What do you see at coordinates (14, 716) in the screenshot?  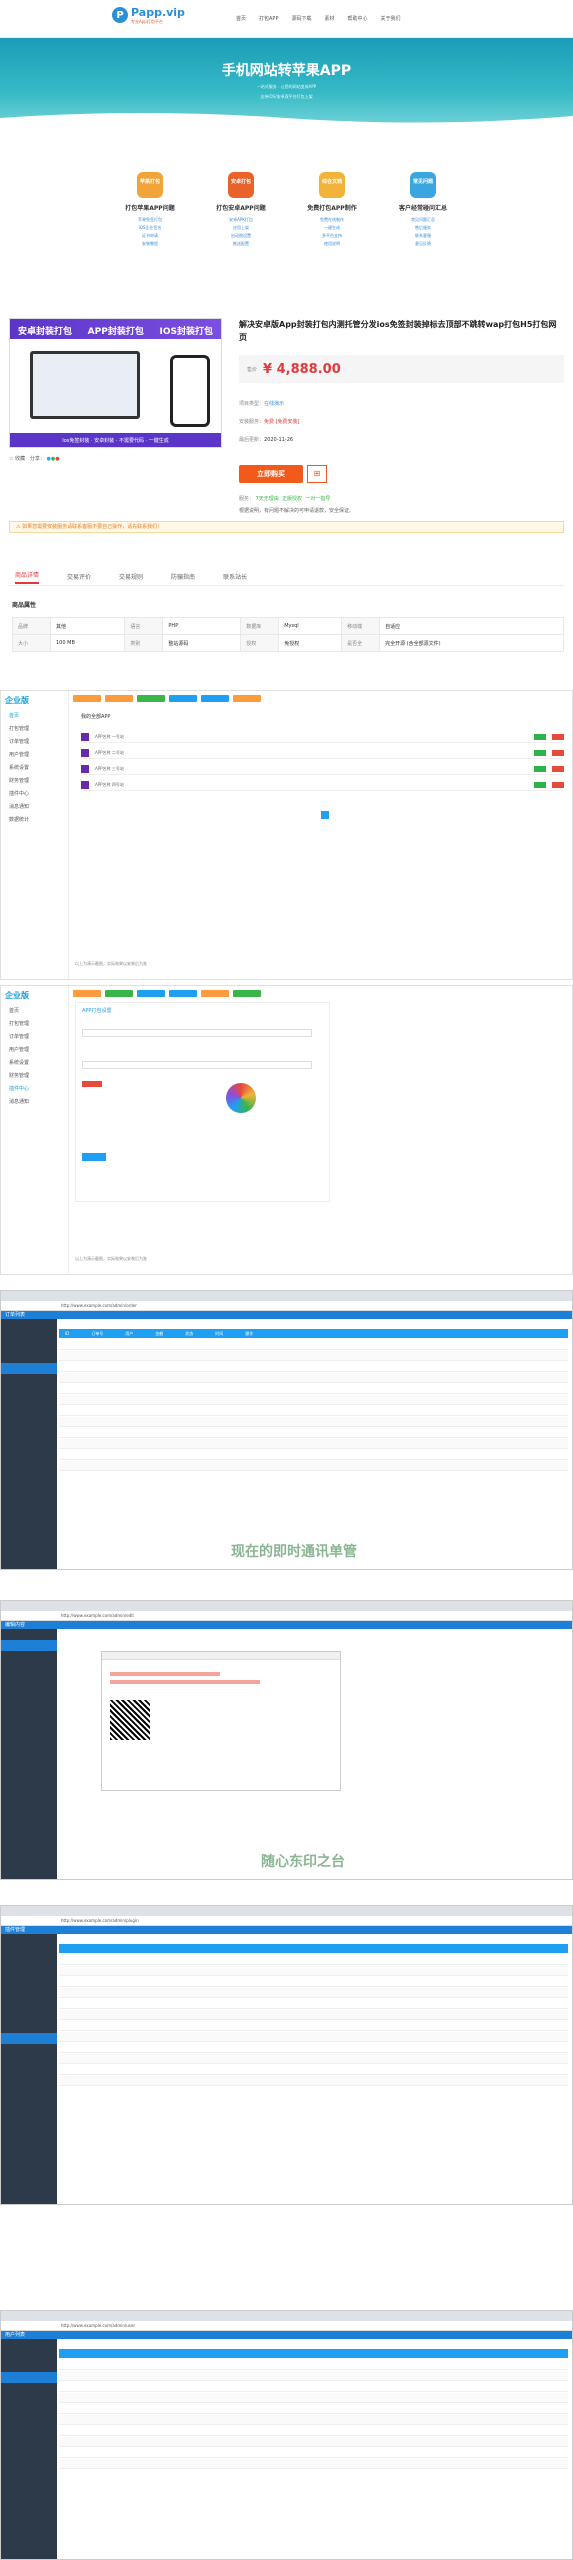 I see `shot-menu-item: 首页` at bounding box center [14, 716].